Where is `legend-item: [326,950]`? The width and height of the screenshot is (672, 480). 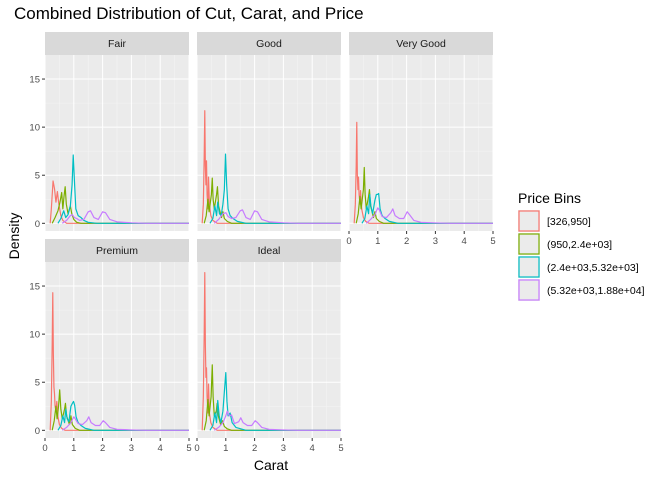
legend-item: [326,950] is located at coordinates (554, 221).